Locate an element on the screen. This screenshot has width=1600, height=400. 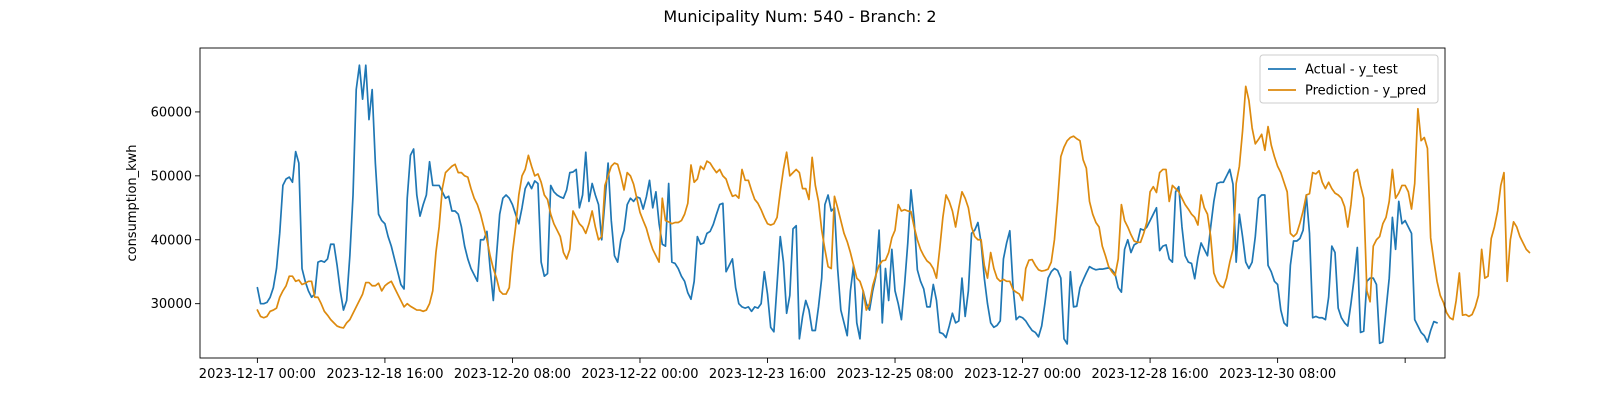
y-axis-label: consumption_kwh is located at coordinates (132, 202).